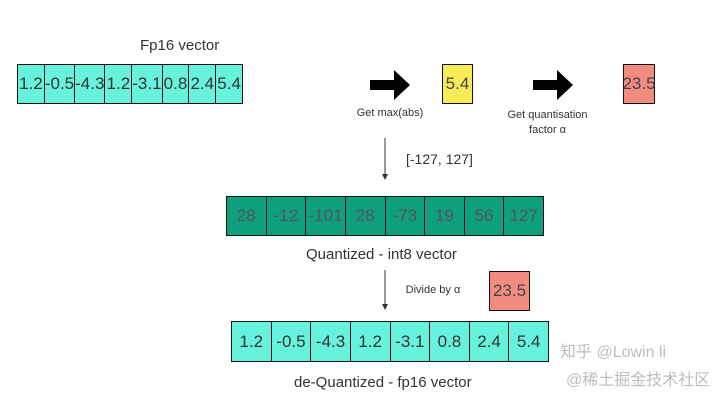 This screenshot has height=401, width=720. I want to click on vector-cell: 56, so click(484, 216).